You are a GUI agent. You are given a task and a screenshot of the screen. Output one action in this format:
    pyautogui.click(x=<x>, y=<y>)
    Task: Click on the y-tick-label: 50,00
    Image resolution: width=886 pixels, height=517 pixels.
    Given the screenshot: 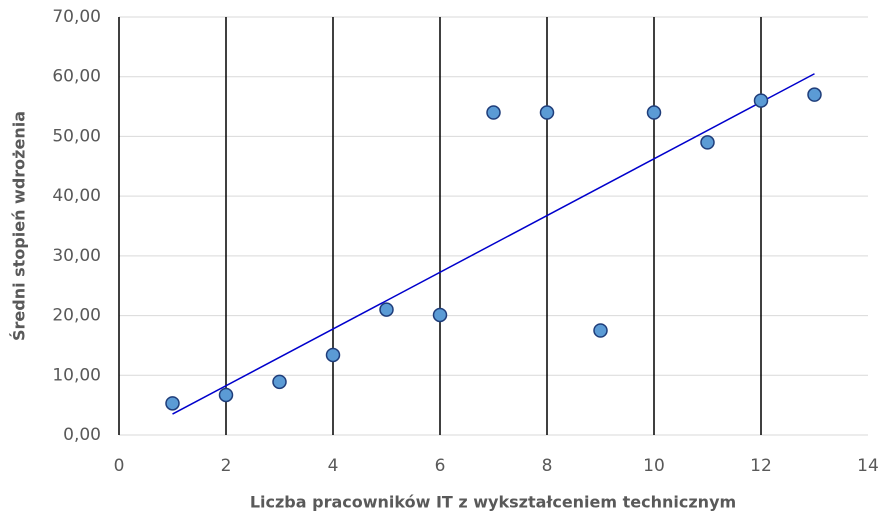 What is the action you would take?
    pyautogui.click(x=76, y=136)
    